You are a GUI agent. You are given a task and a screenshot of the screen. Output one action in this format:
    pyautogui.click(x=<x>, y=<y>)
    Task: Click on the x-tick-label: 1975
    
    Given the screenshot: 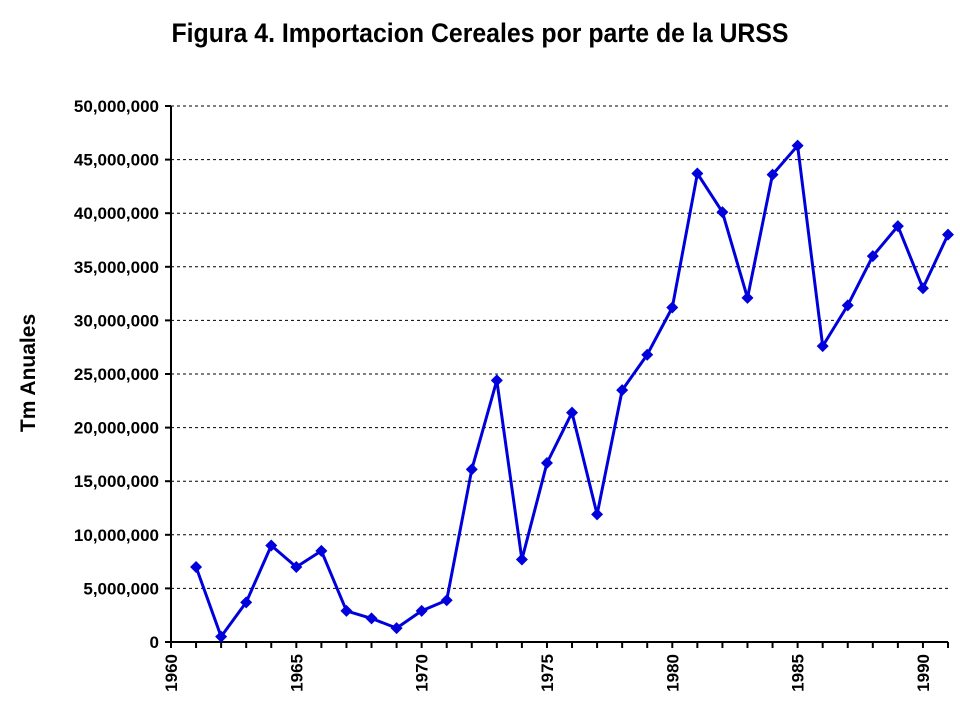 What is the action you would take?
    pyautogui.click(x=547, y=673)
    